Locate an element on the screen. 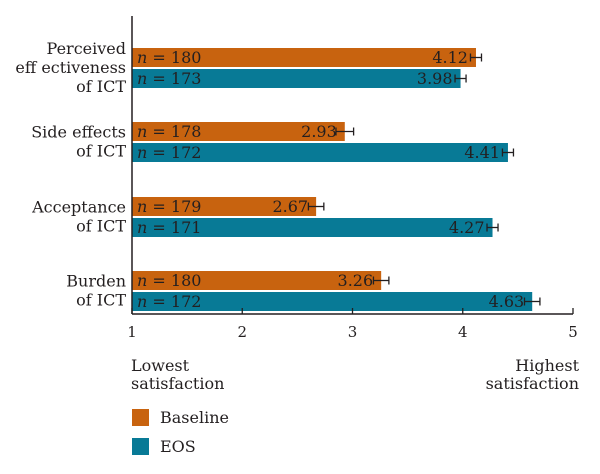 This screenshot has width=600, height=474. category-label: Burden is located at coordinates (96, 281).